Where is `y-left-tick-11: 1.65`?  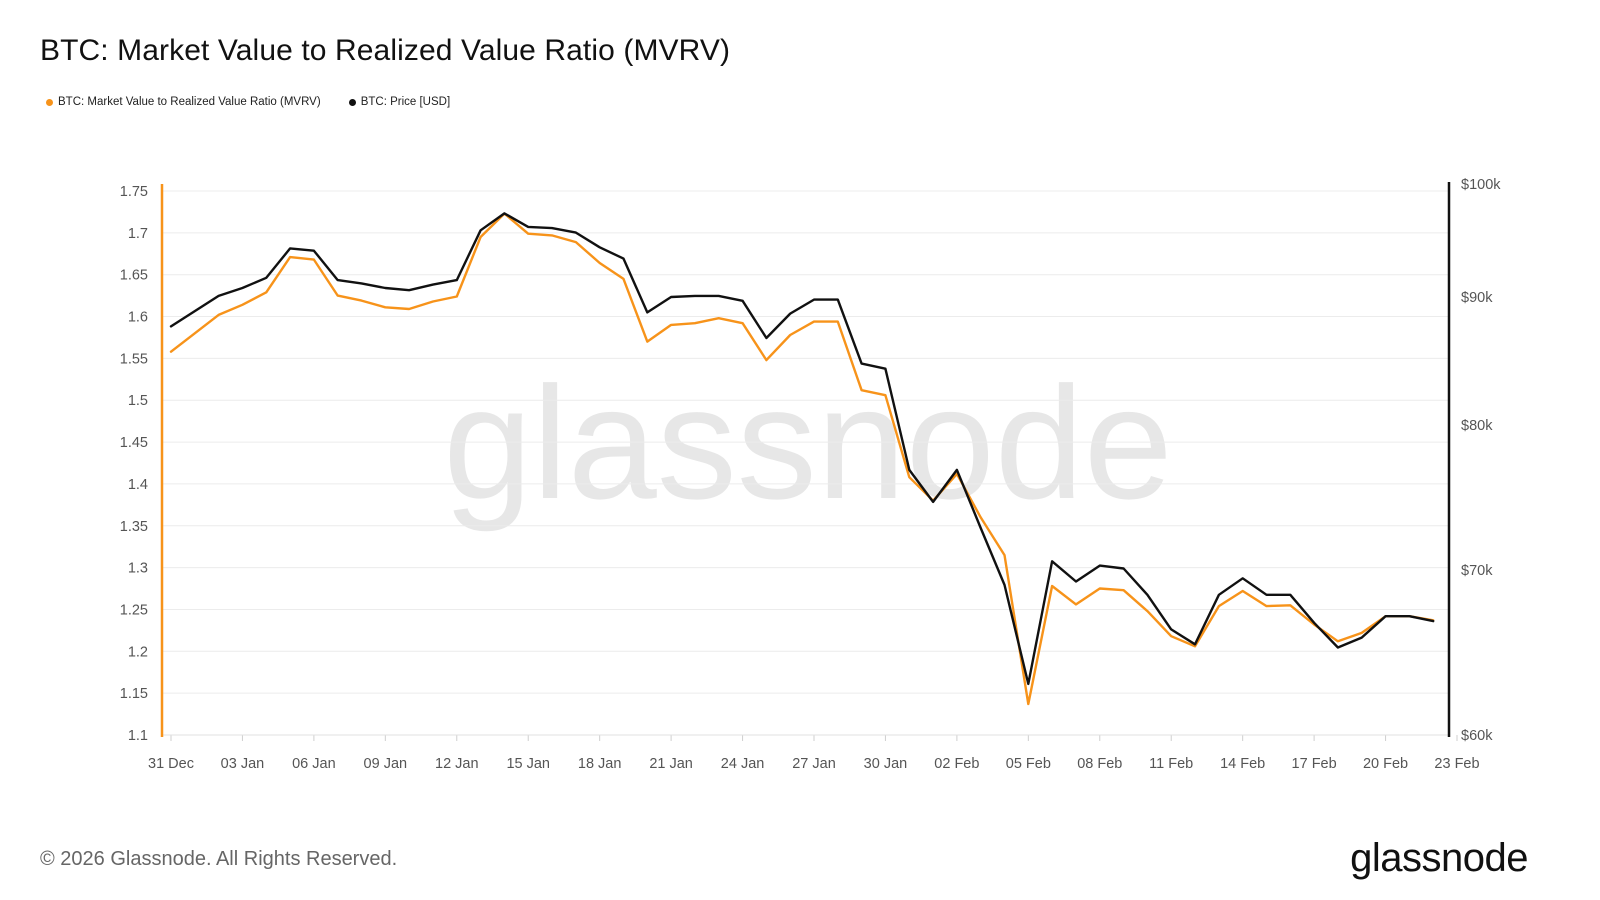
y-left-tick-11: 1.65 is located at coordinates (134, 276).